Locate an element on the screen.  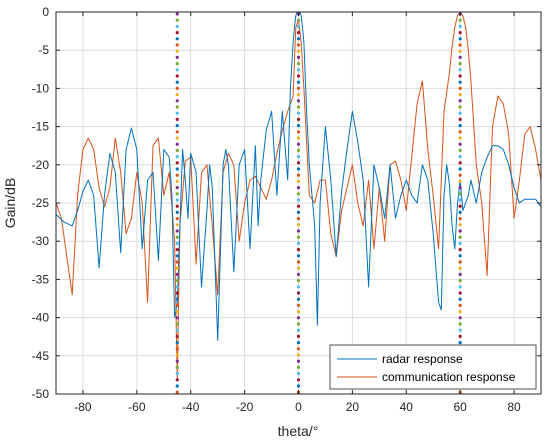
x-tick-label: 80 is located at coordinates (514, 407).